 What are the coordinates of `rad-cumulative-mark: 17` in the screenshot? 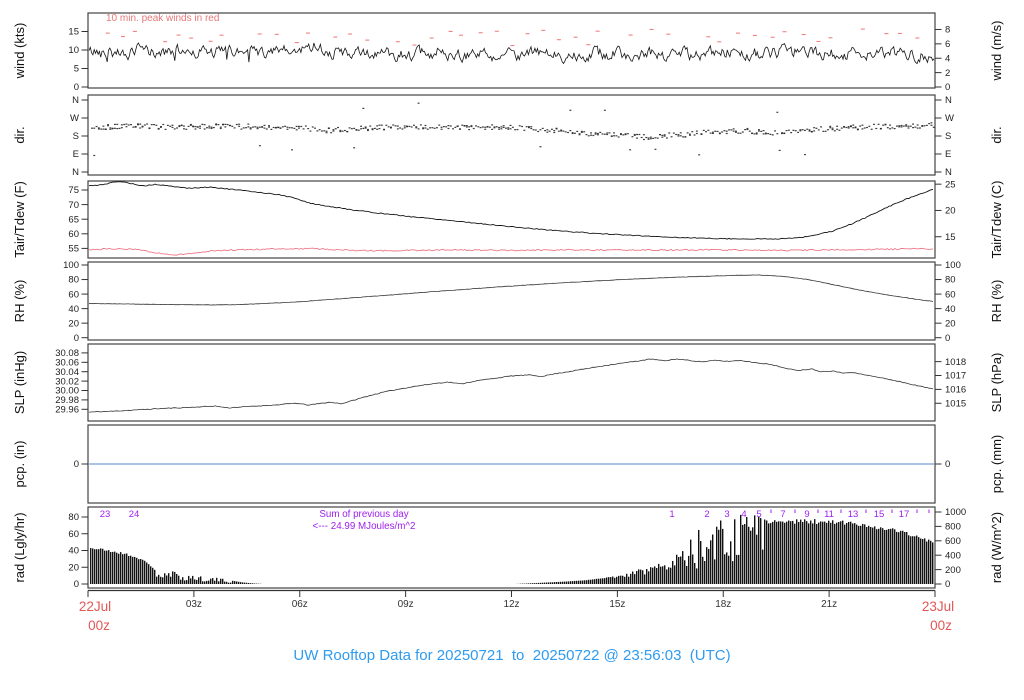 It's located at (904, 514).